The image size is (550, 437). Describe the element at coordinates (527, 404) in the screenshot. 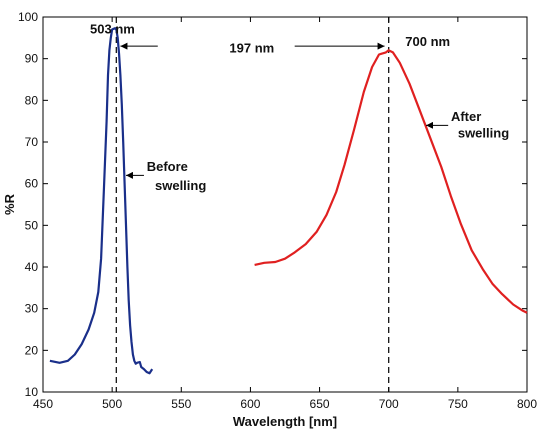

I see `x-tick-label: 800` at that location.